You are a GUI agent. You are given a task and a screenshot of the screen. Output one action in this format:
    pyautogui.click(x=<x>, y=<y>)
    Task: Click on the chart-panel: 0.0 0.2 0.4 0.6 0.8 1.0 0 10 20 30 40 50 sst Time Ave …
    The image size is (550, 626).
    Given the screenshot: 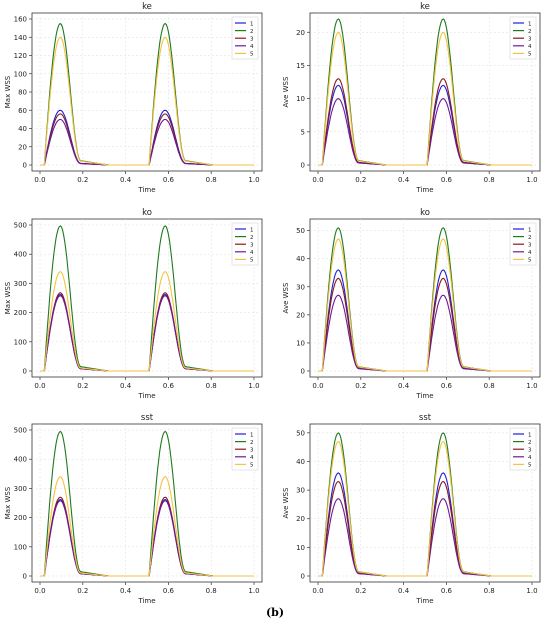 What is the action you would take?
    pyautogui.click(x=411, y=509)
    